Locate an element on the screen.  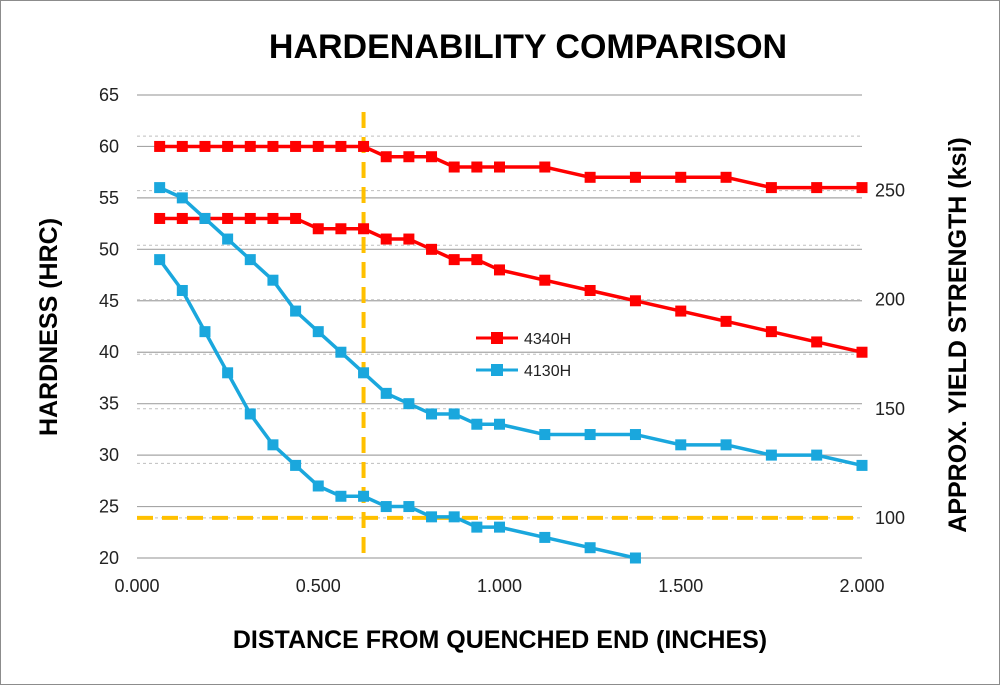
x-tick-label: 1.000 is located at coordinates (499, 586).